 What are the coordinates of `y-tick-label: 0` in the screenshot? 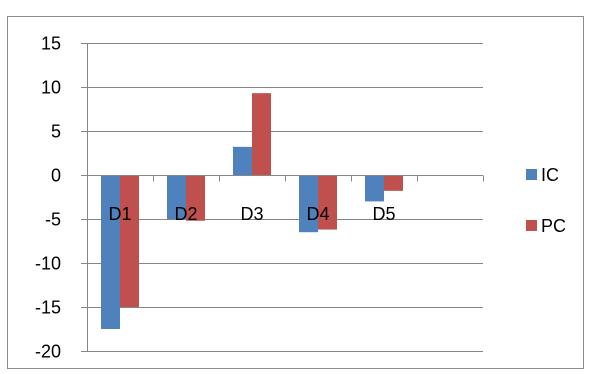 It's located at (56, 176).